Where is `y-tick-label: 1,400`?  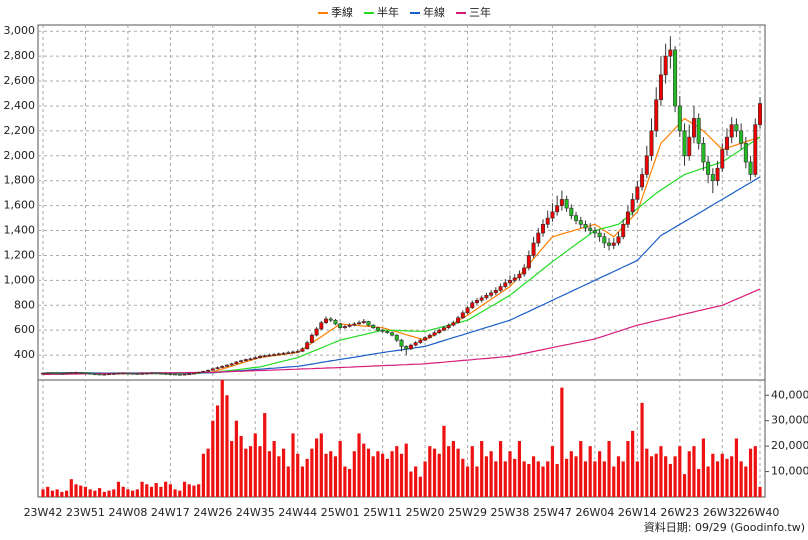 y-tick-label: 1,400 is located at coordinates (20, 230).